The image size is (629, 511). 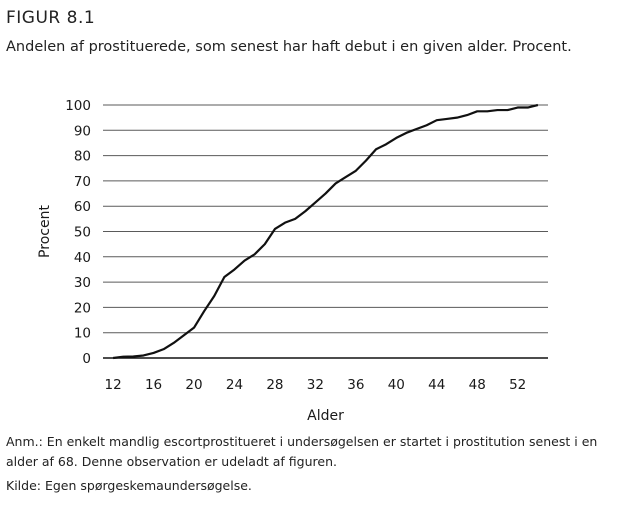 I want to click on x-tick-label: 12, so click(x=113, y=385).